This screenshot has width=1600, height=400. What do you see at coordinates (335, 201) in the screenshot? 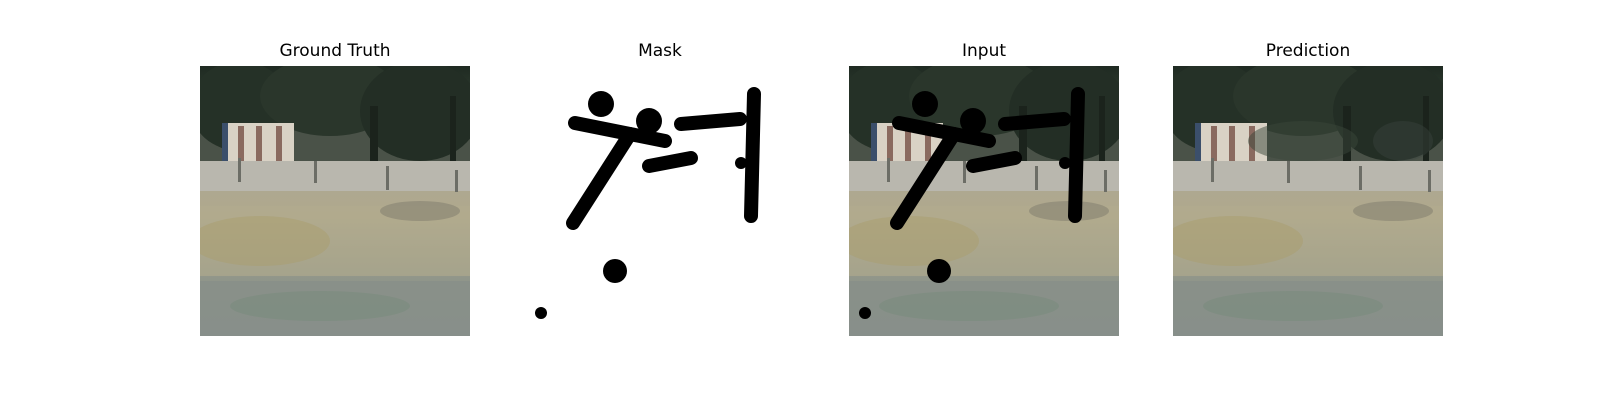
I see `ground-truth-image` at bounding box center [335, 201].